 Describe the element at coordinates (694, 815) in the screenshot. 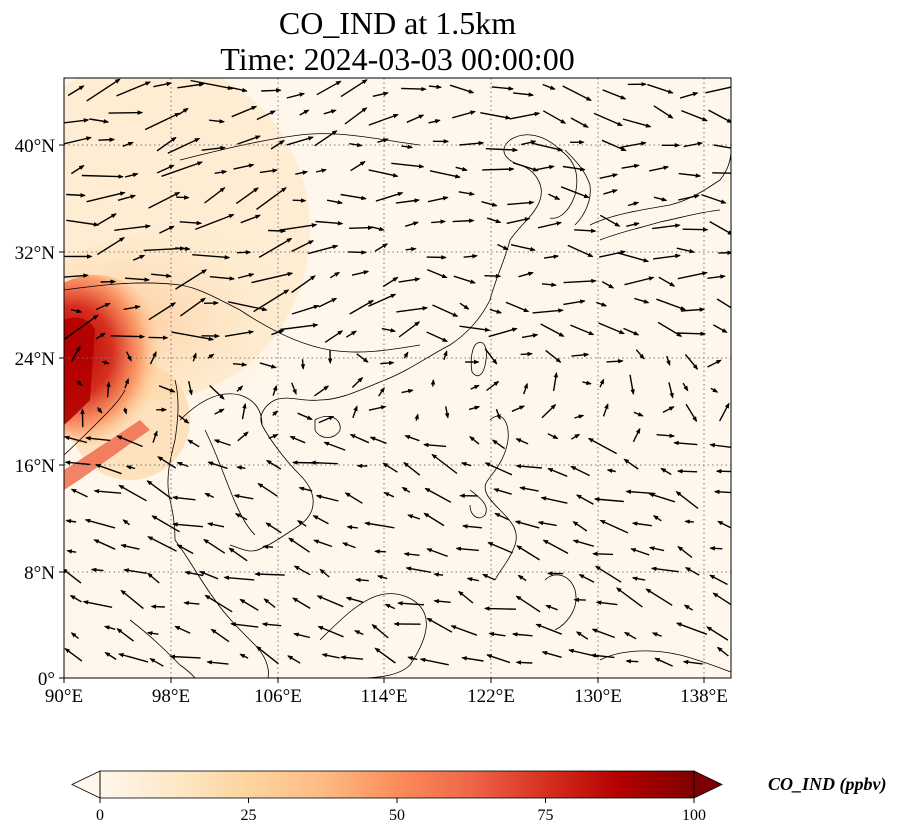

I see `colorbar-tick-label: 100` at that location.